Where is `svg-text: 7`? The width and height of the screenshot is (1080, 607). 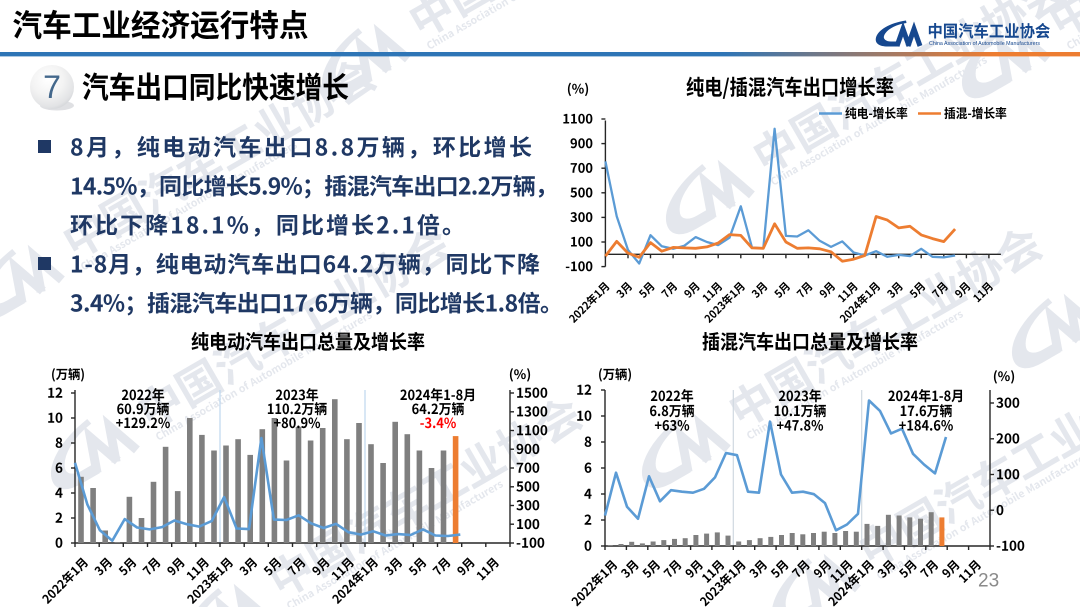
svg-text: 7 is located at coordinates (52, 87).